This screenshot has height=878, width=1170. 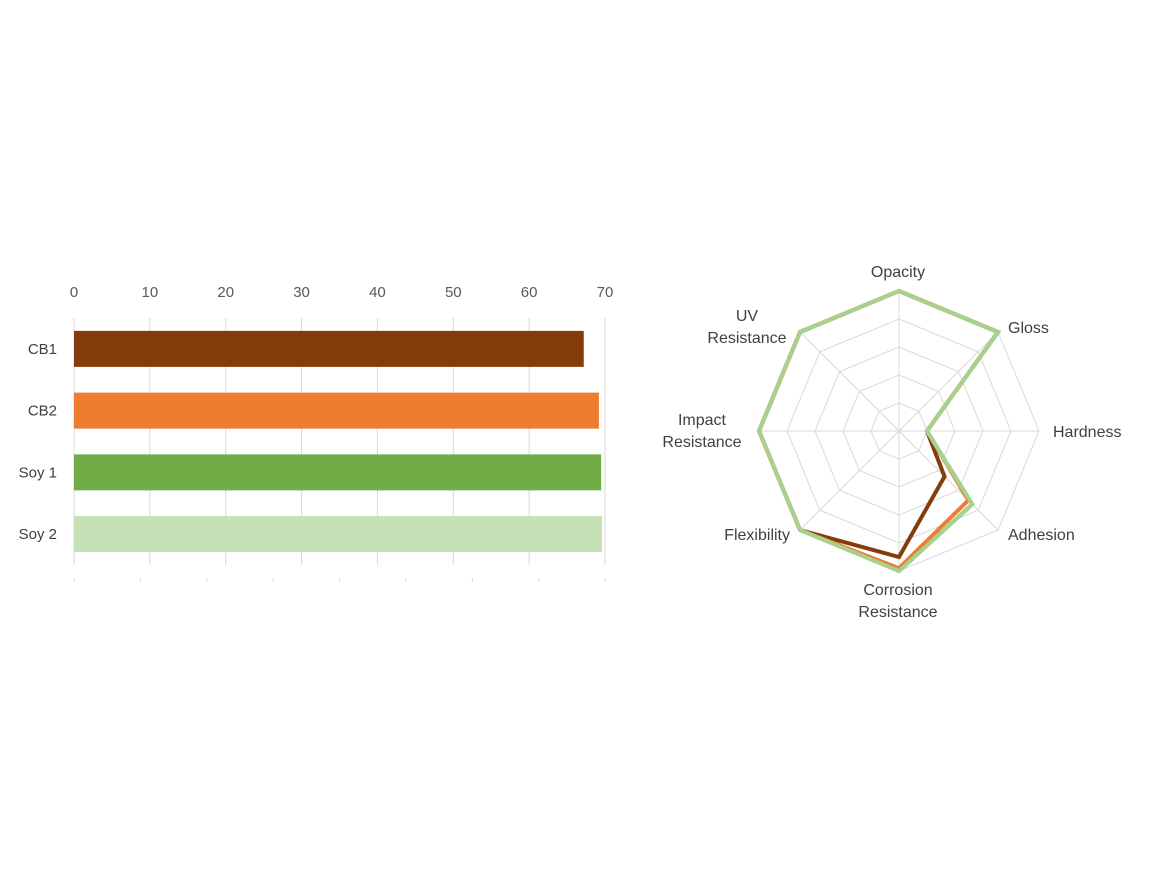 I want to click on bar-category-label: Soy 2, so click(x=38, y=534).